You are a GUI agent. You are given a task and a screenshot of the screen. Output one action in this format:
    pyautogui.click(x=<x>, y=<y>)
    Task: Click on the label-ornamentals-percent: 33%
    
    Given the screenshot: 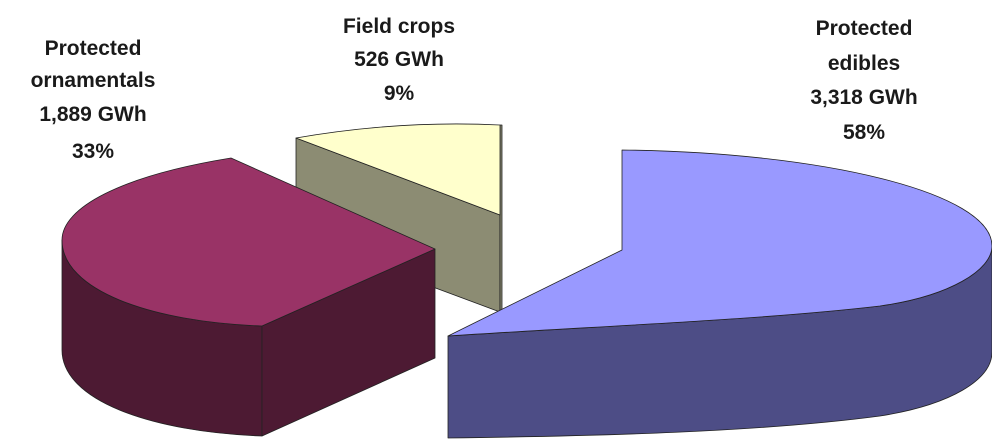 What is the action you would take?
    pyautogui.click(x=93, y=151)
    